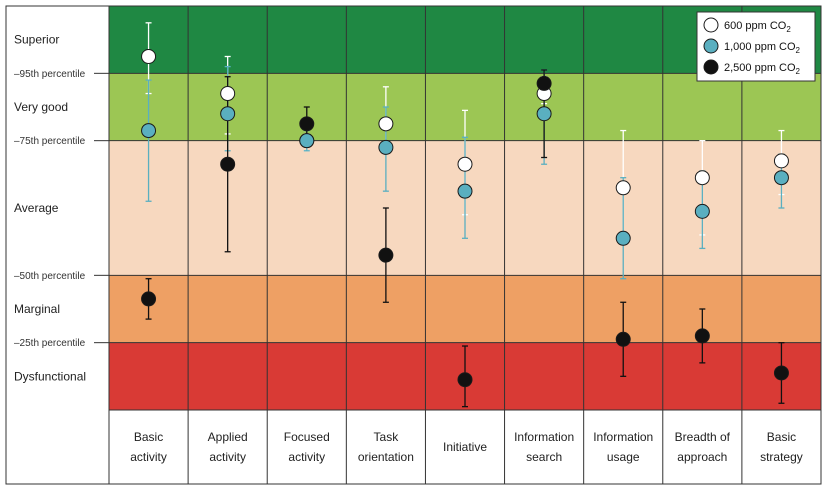 The width and height of the screenshot is (829, 492). Describe the element at coordinates (50, 376) in the screenshot. I see `band-label: Dysfunctional` at that location.